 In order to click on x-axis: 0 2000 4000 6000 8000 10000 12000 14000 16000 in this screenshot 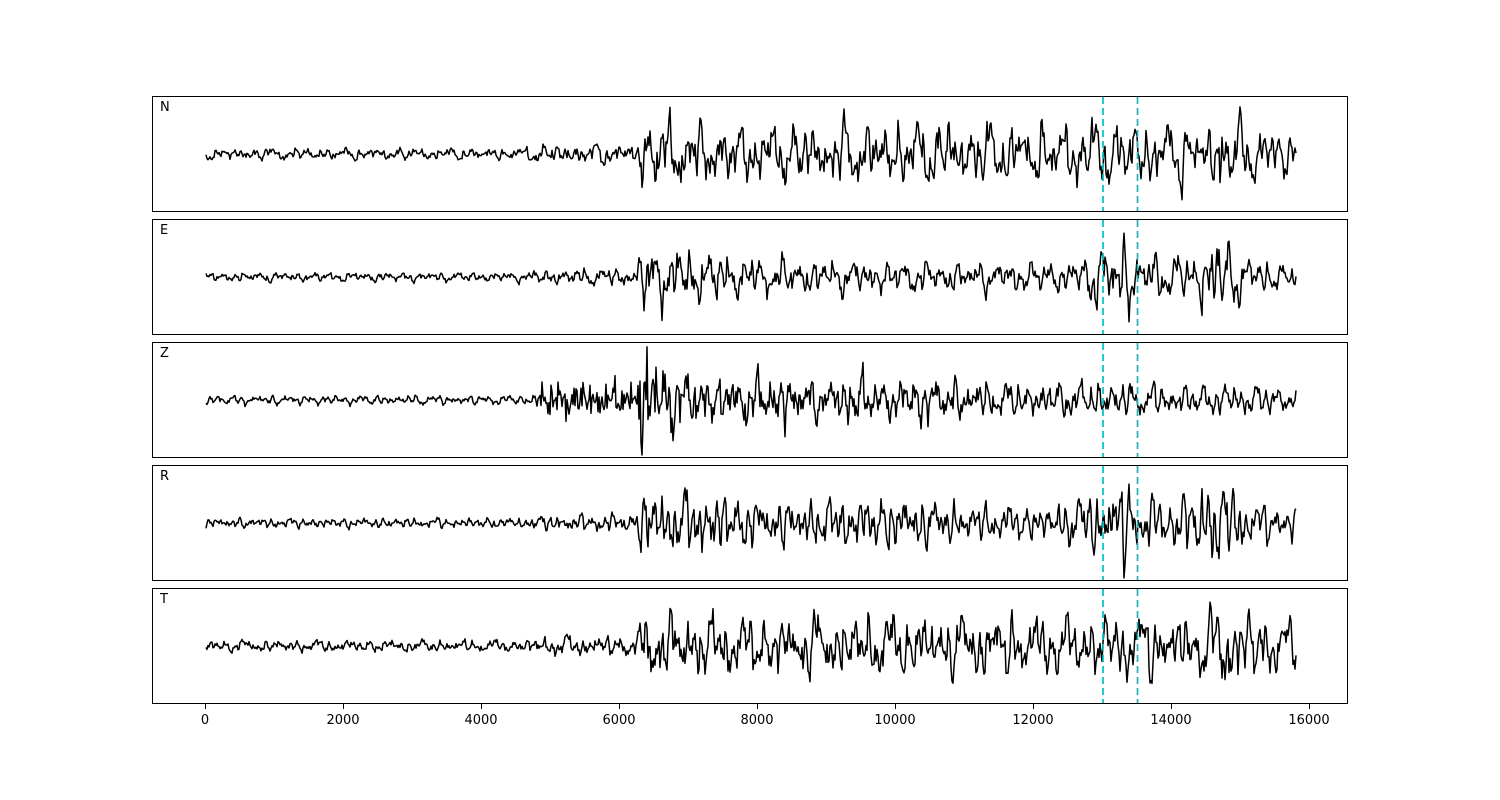, I will do `click(750, 724)`.